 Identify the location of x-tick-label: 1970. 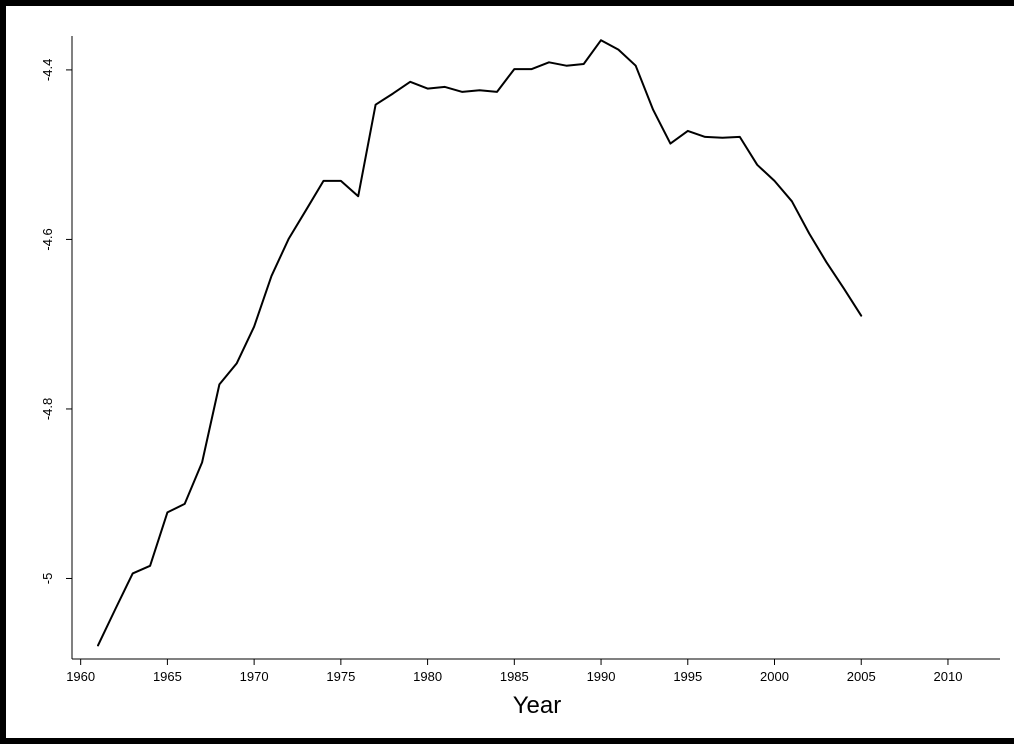
(254, 676).